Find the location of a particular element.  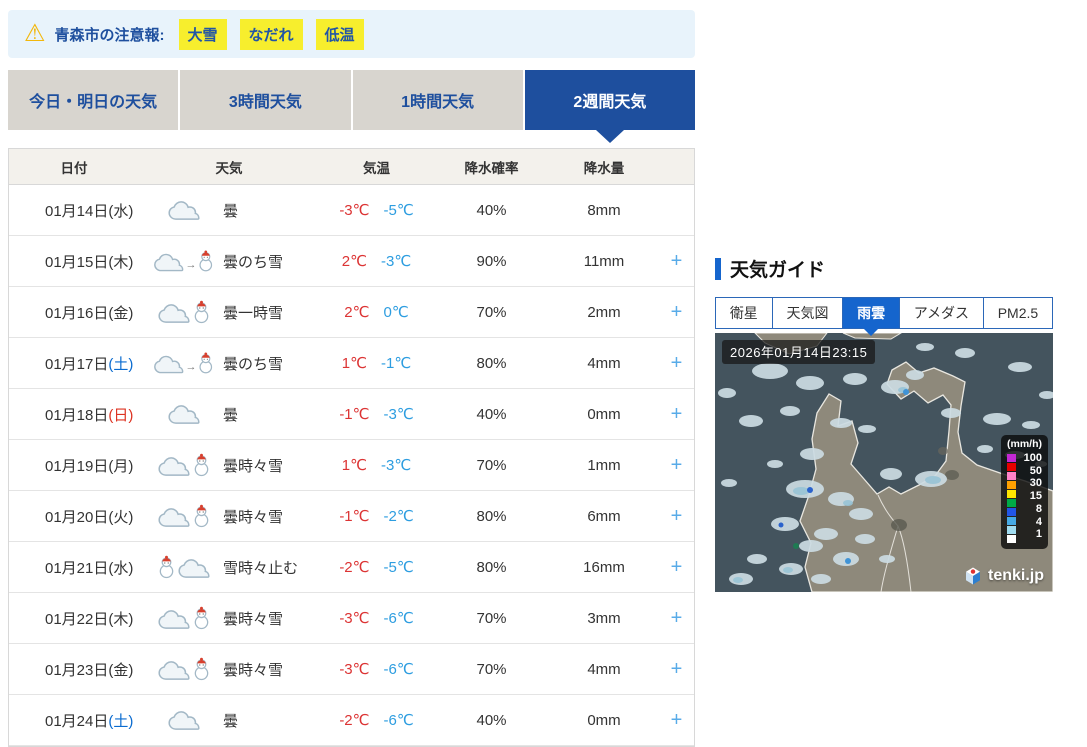

table-row: 01月23日(金) → 曇時々雪 -3℃ -6℃ 70% 4mm + is located at coordinates (351, 669).